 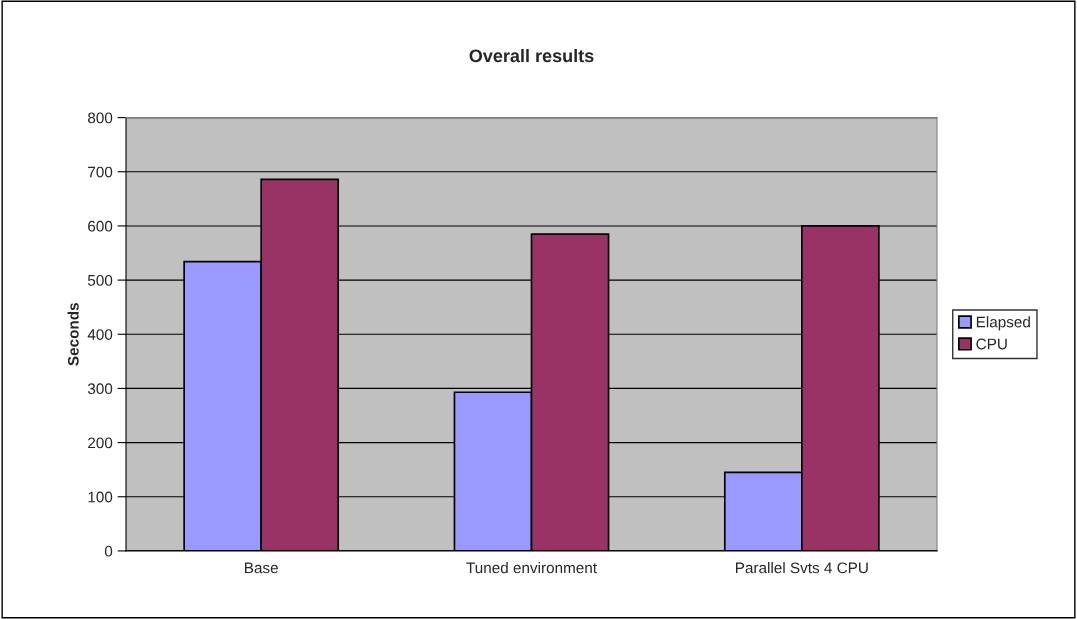 What do you see at coordinates (531, 55) in the screenshot?
I see `chart-title: Overall results` at bounding box center [531, 55].